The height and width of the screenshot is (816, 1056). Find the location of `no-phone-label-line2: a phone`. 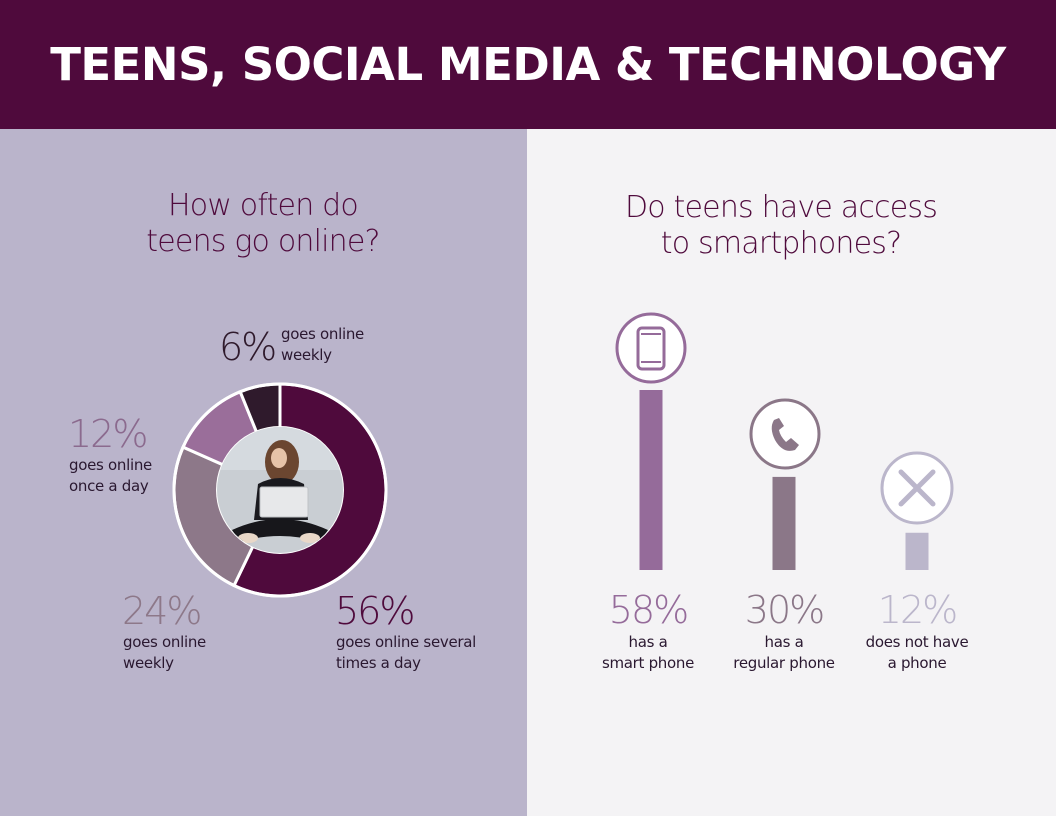

no-phone-label-line2: a phone is located at coordinates (917, 663).